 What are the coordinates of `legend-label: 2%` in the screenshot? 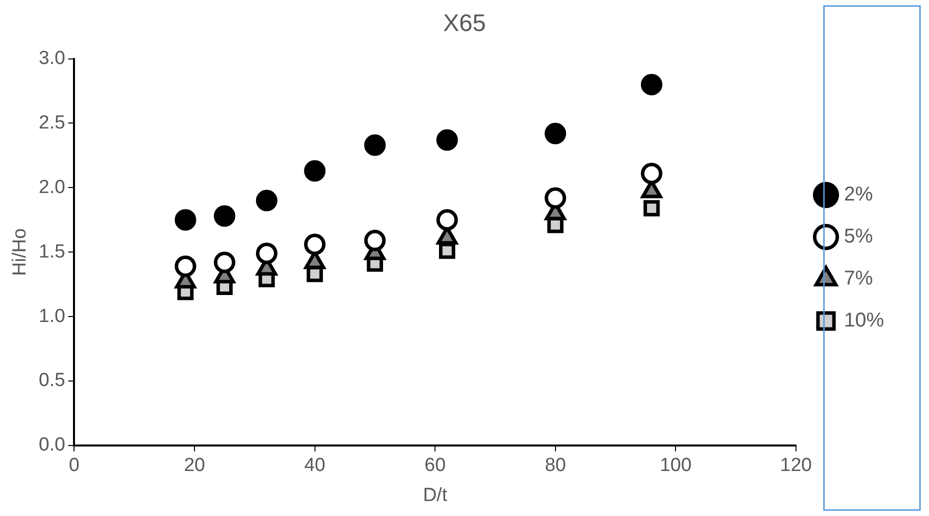 It's located at (859, 195).